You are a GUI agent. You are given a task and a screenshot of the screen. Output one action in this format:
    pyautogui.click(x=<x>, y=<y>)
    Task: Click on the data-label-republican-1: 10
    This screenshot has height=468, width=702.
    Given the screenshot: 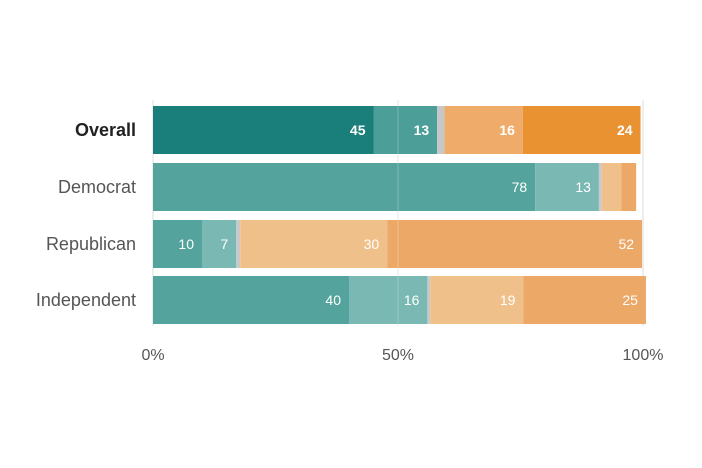 What is the action you would take?
    pyautogui.click(x=186, y=244)
    